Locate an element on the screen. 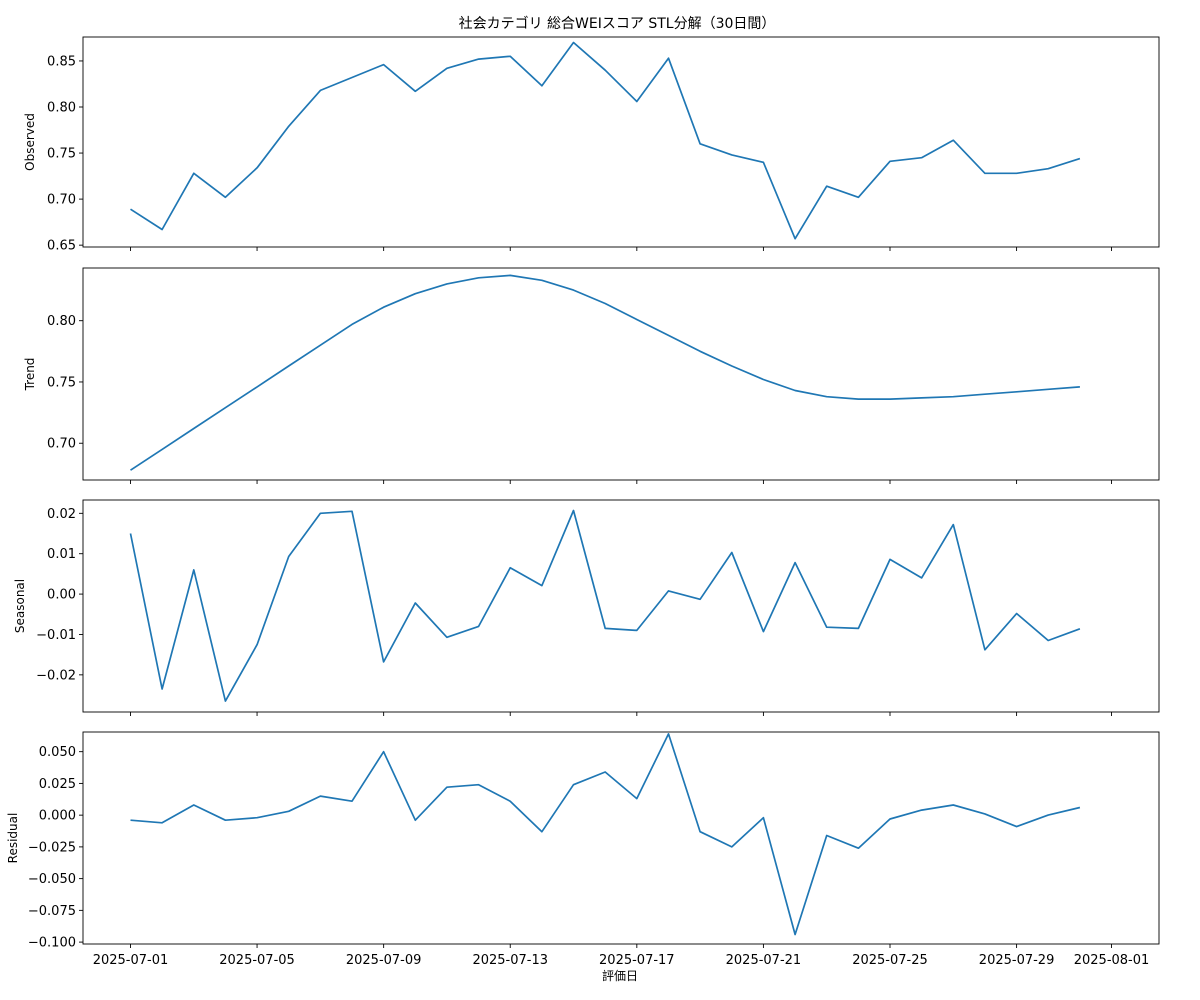  x-tick-label: 2025-08-01 is located at coordinates (1112, 960).